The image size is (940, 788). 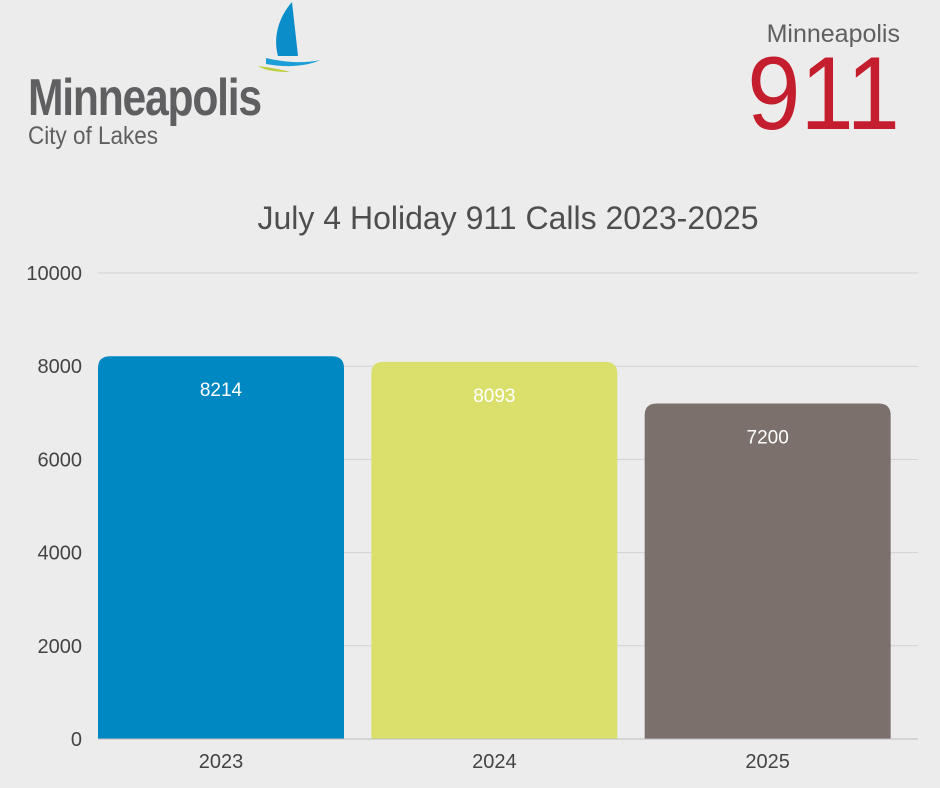 What do you see at coordinates (60, 367) in the screenshot?
I see `y-tick-label: 8000` at bounding box center [60, 367].